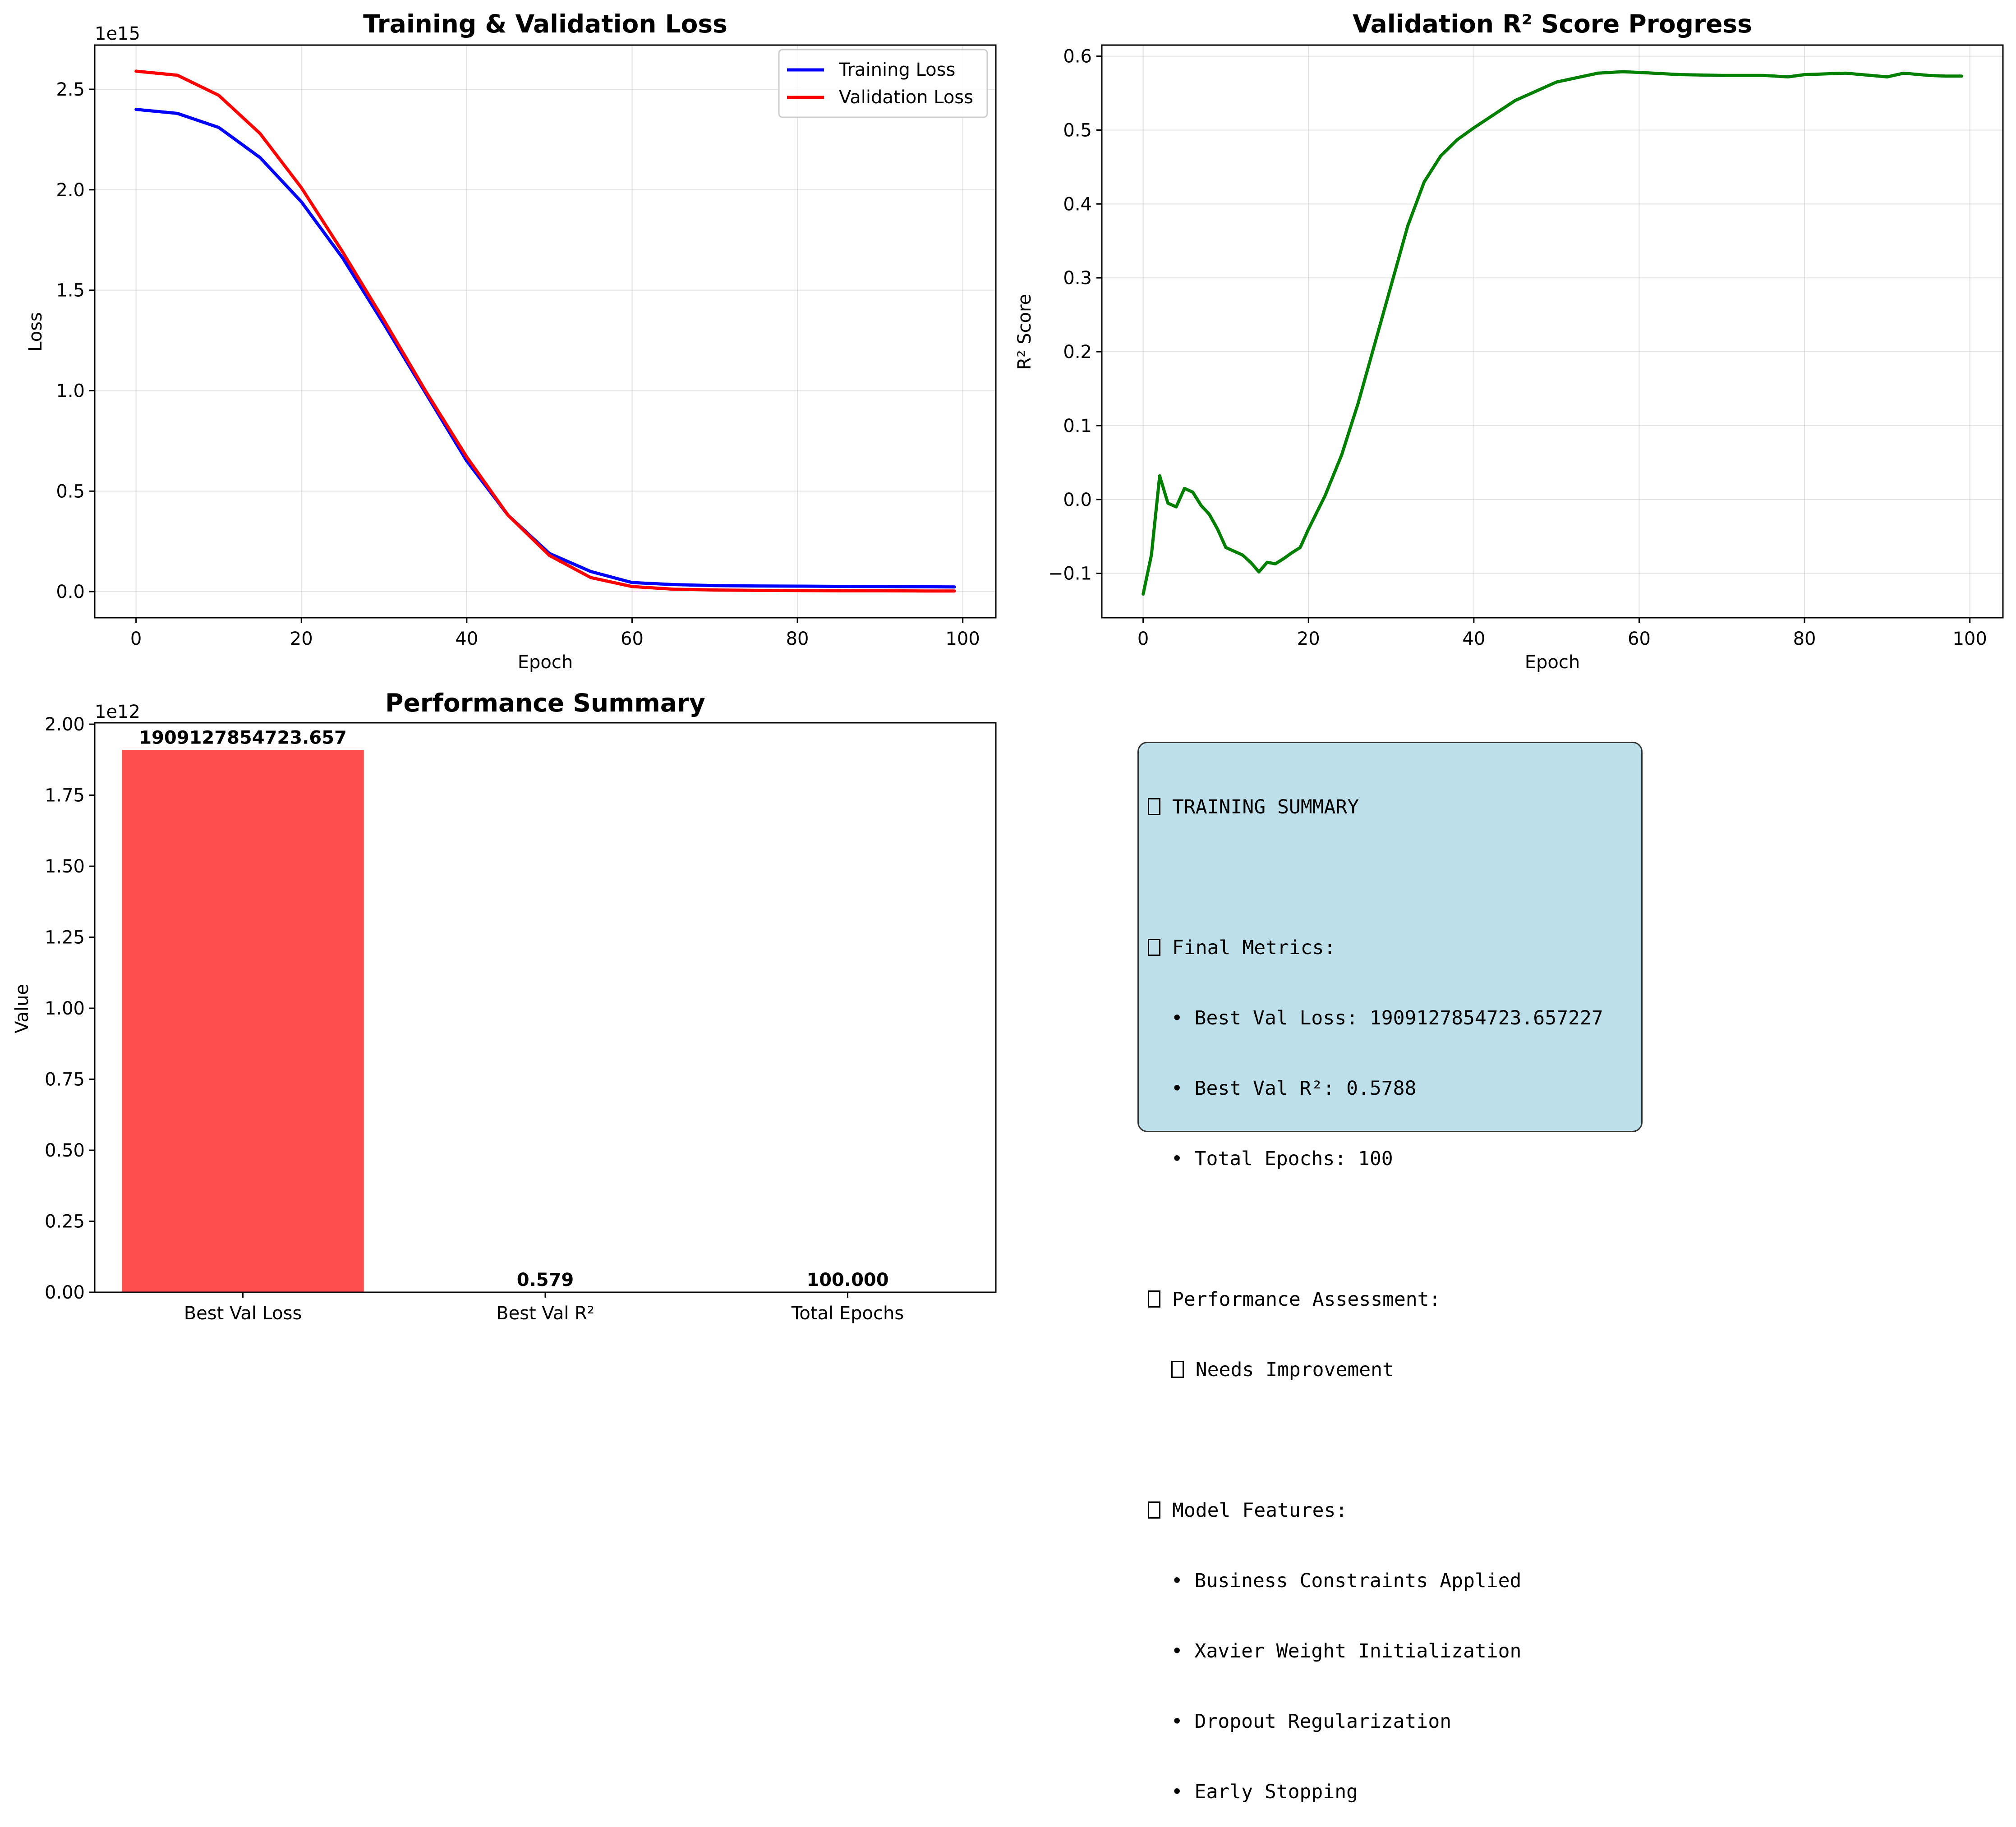  I want to click on loss-chart-offset-label: 1e15, so click(117, 33).